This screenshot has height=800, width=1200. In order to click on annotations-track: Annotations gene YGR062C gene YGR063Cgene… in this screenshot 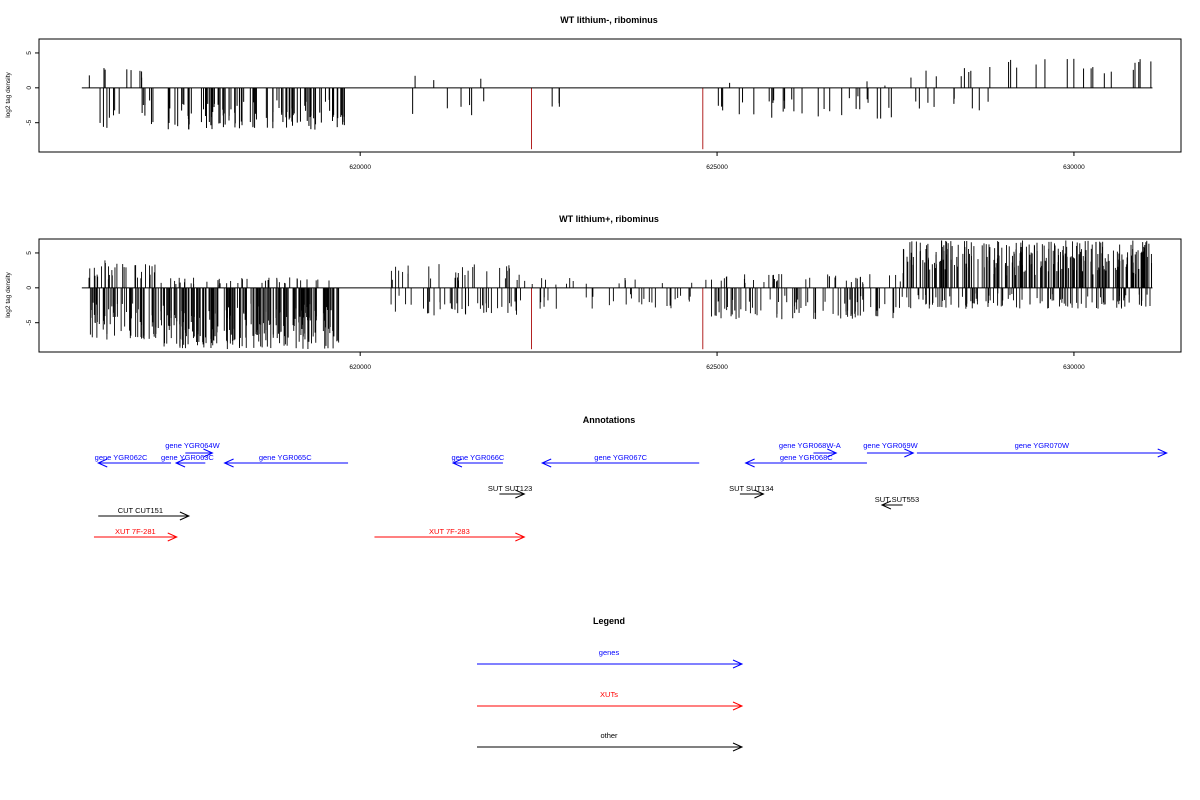, I will do `click(630, 478)`.